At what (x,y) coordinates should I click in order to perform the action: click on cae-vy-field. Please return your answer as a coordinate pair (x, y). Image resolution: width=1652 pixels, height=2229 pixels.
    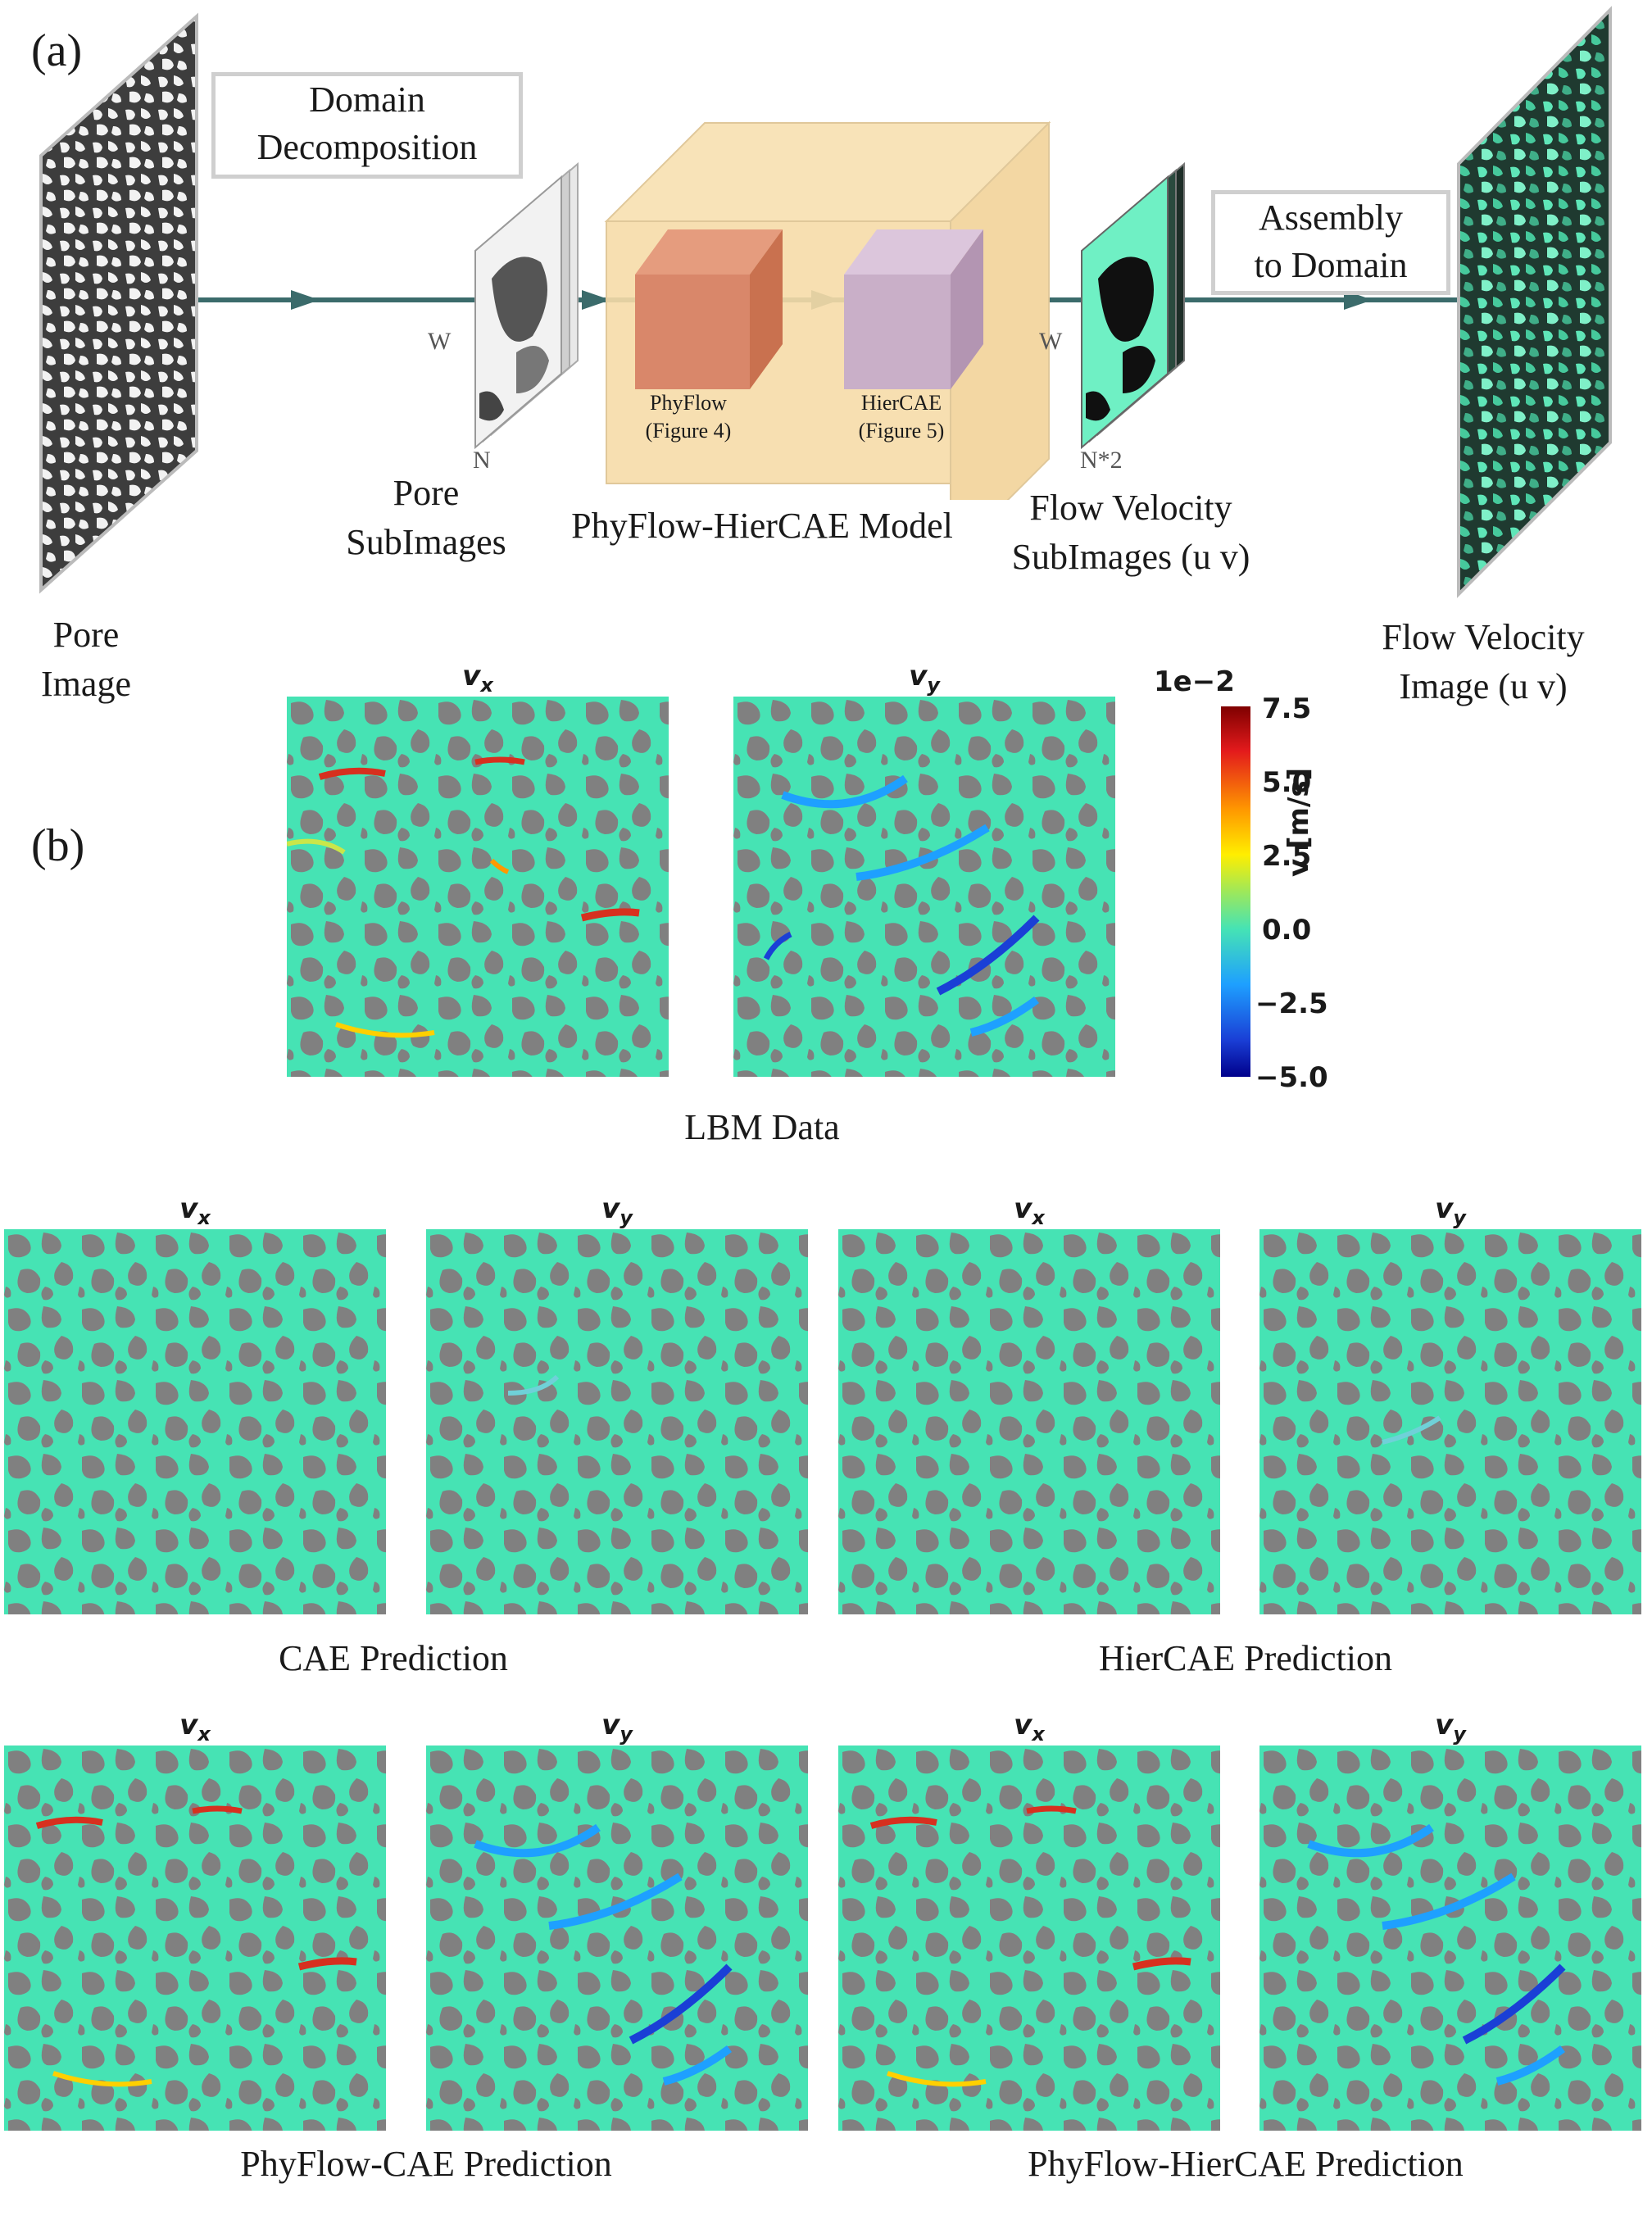
    Looking at the image, I should click on (617, 1421).